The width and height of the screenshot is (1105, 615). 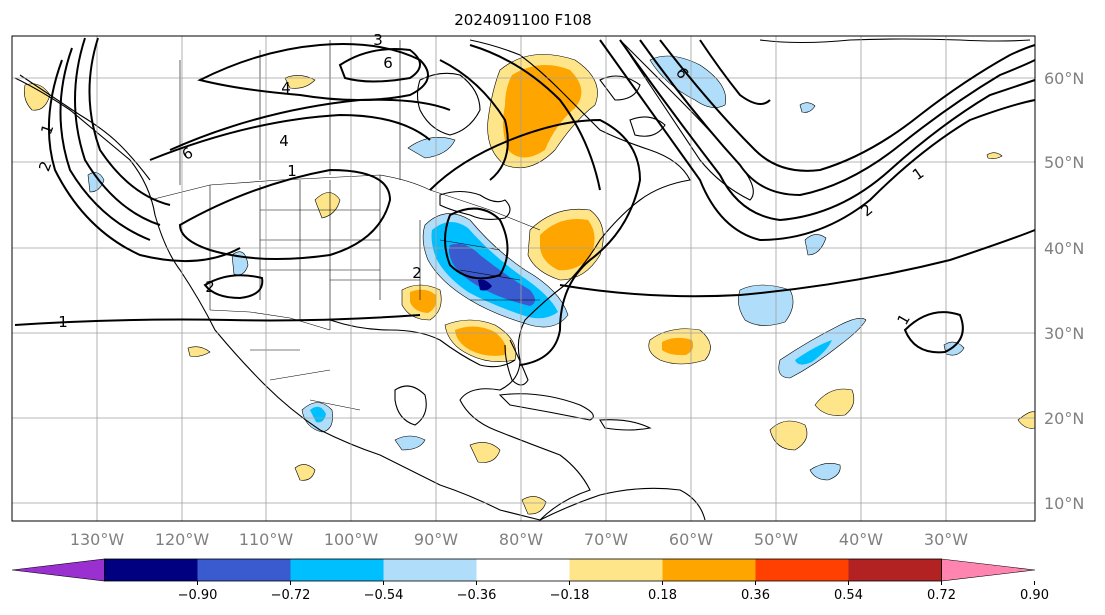 I want to click on contour-sw-small, so click(x=233, y=287).